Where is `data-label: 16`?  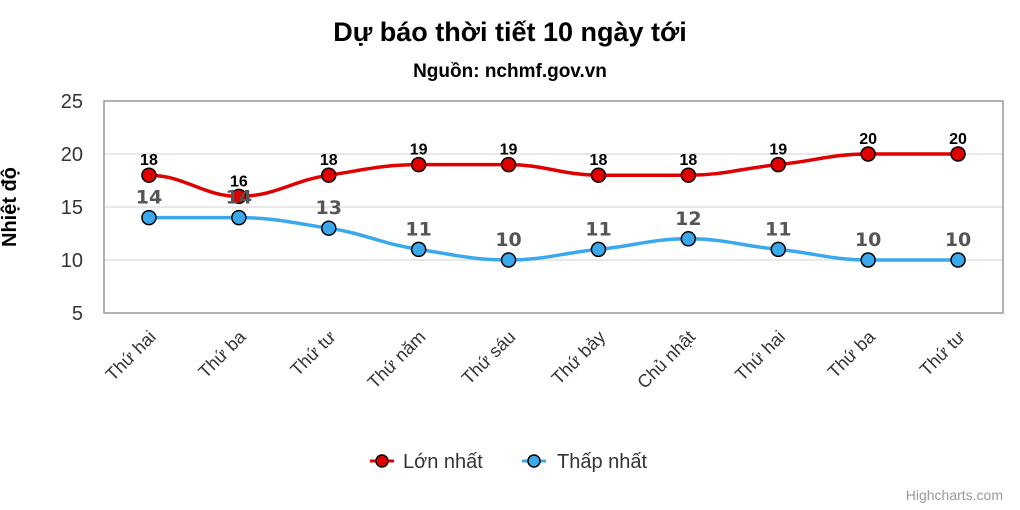 data-label: 16 is located at coordinates (239, 181).